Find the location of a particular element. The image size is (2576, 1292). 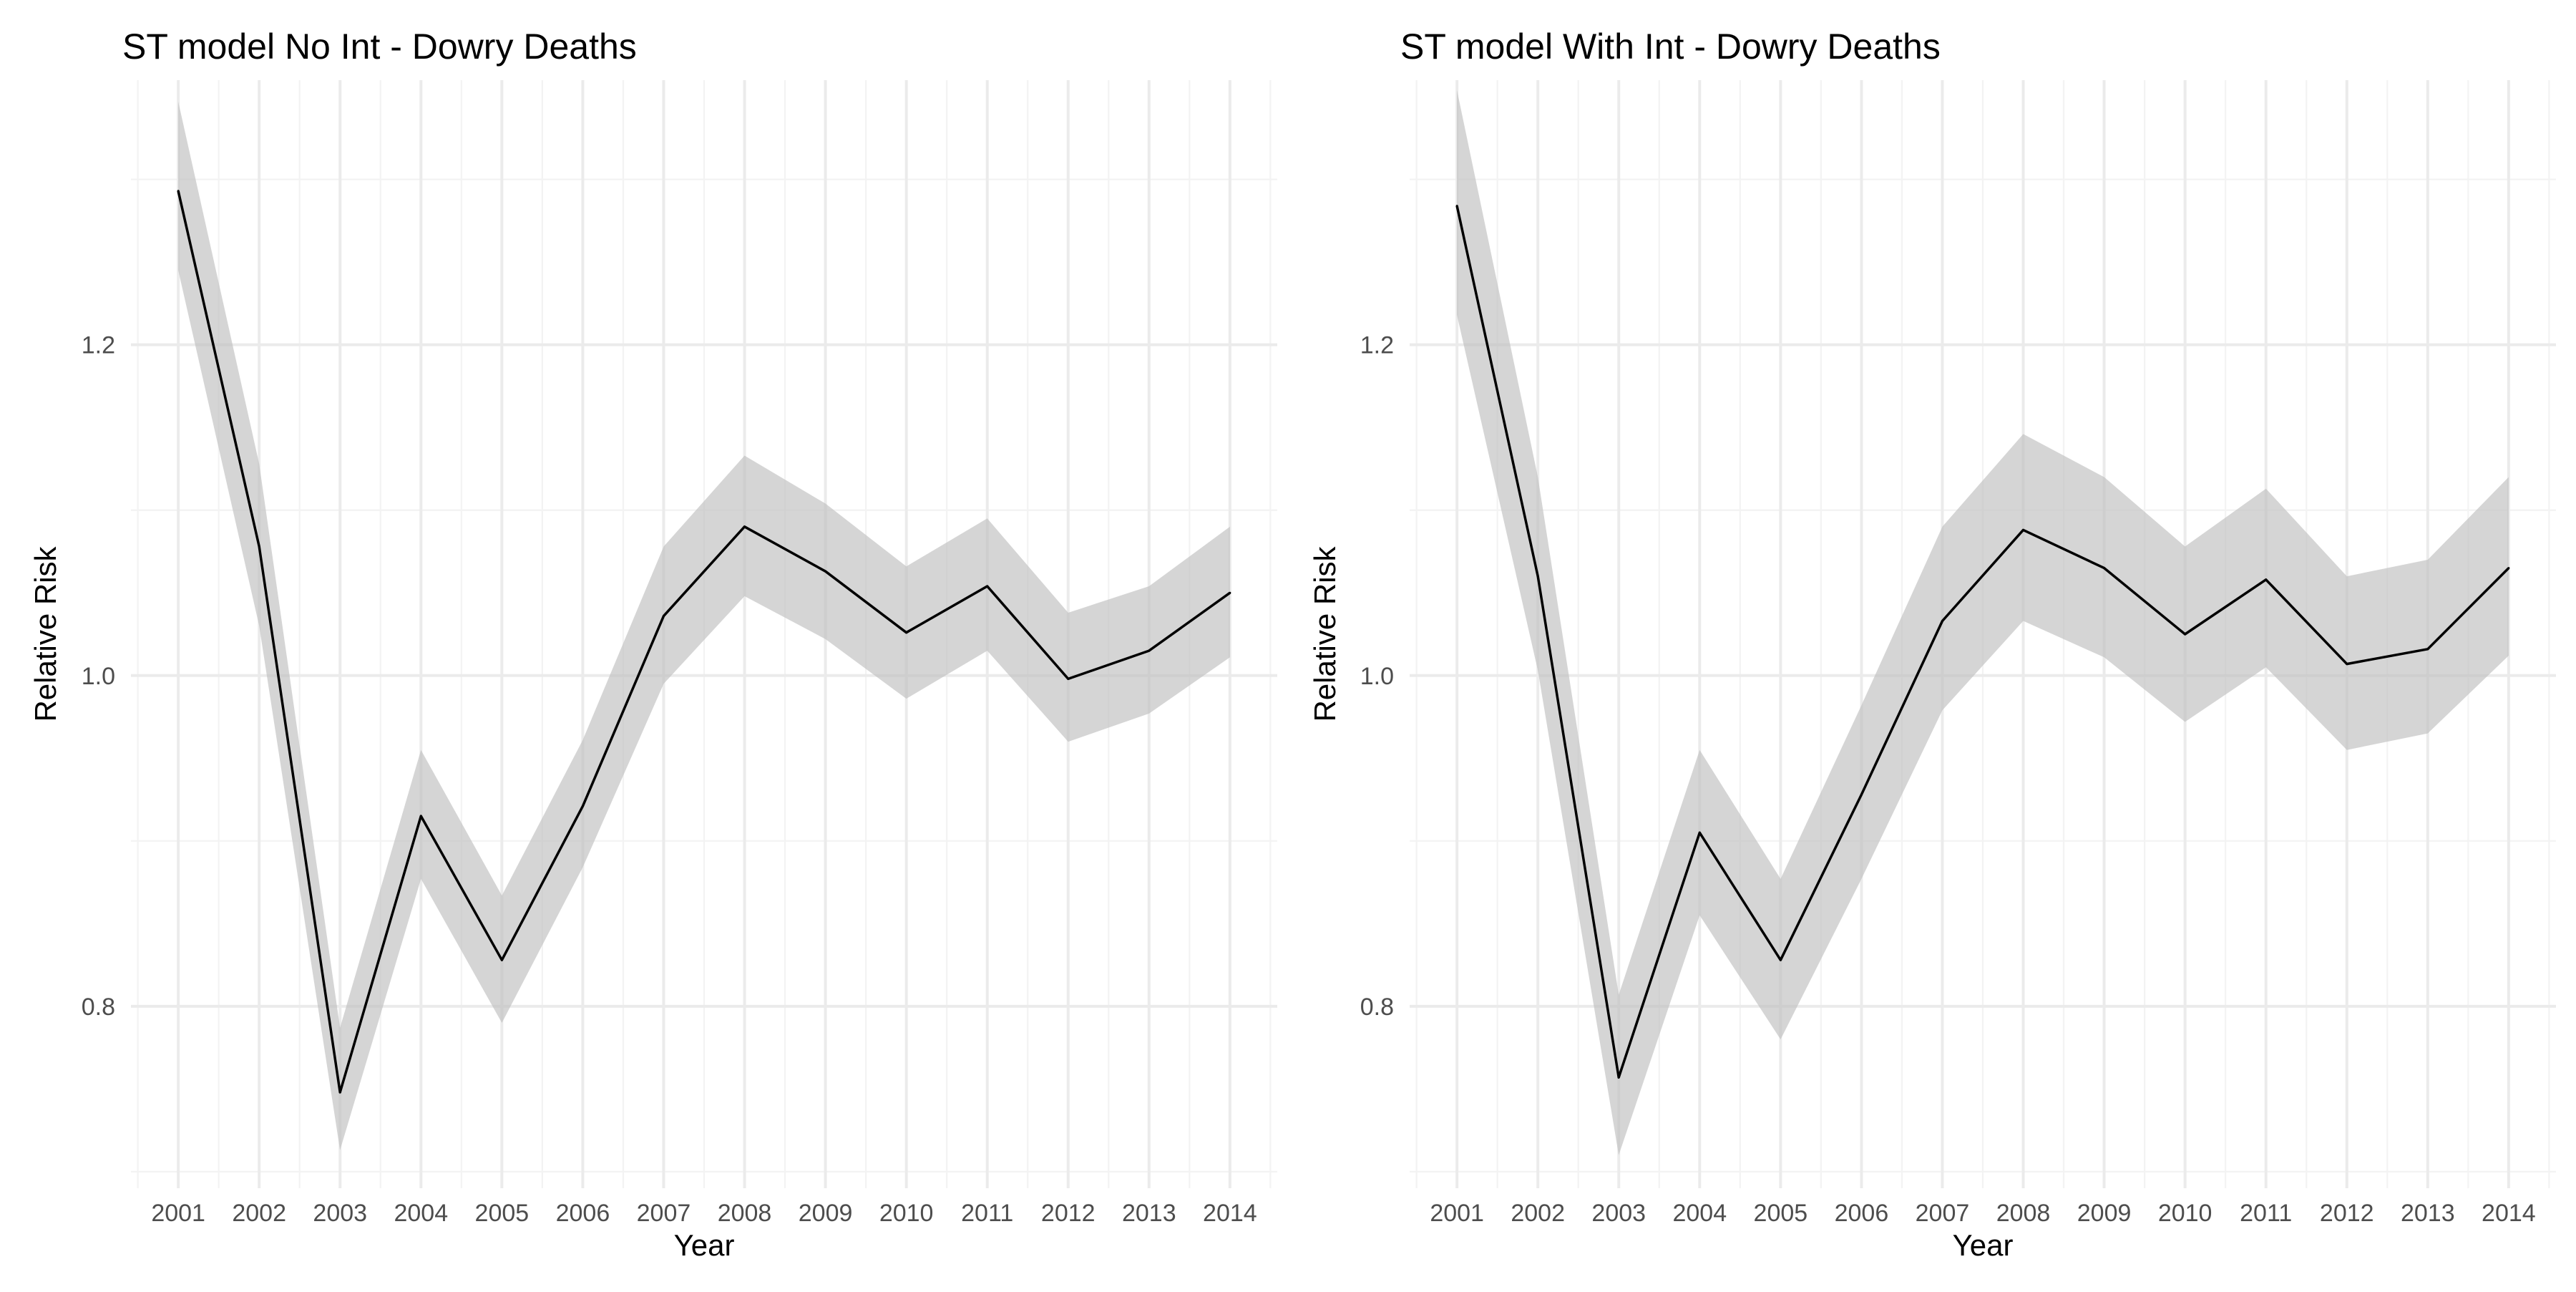

chart-title: ST model No Int - Dowry Deaths is located at coordinates (379, 46).